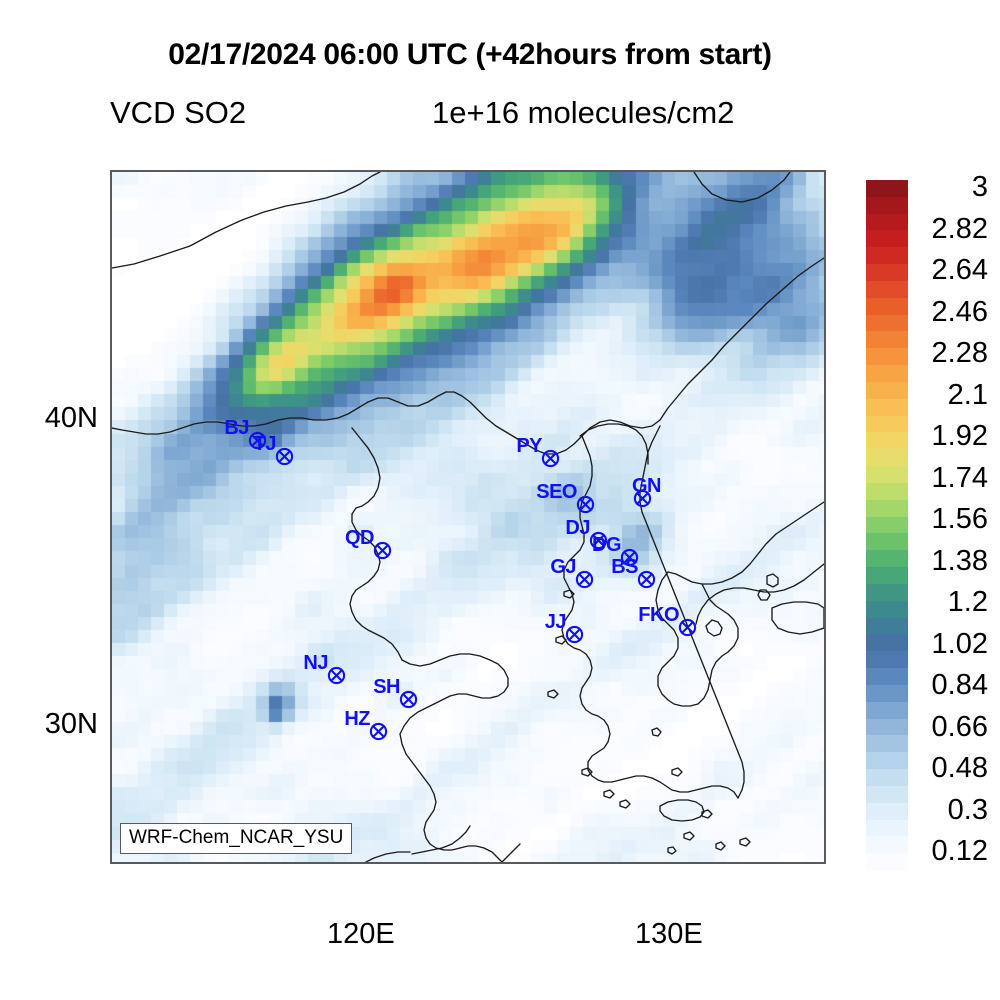 The width and height of the screenshot is (1000, 1000). I want to click on axis-label-120e: 120E, so click(361, 934).